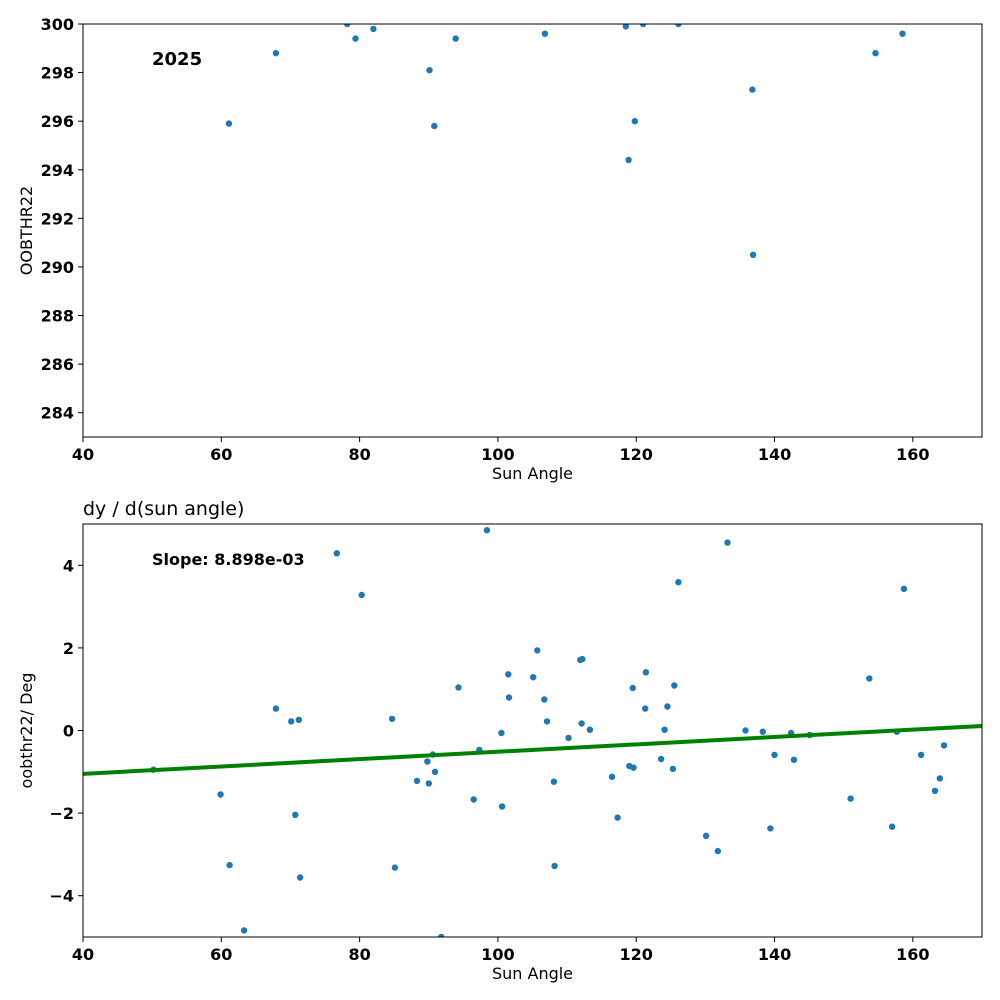 The image size is (1000, 1000). Describe the element at coordinates (57, 24) in the screenshot. I see `y-tick-label: 300` at that location.